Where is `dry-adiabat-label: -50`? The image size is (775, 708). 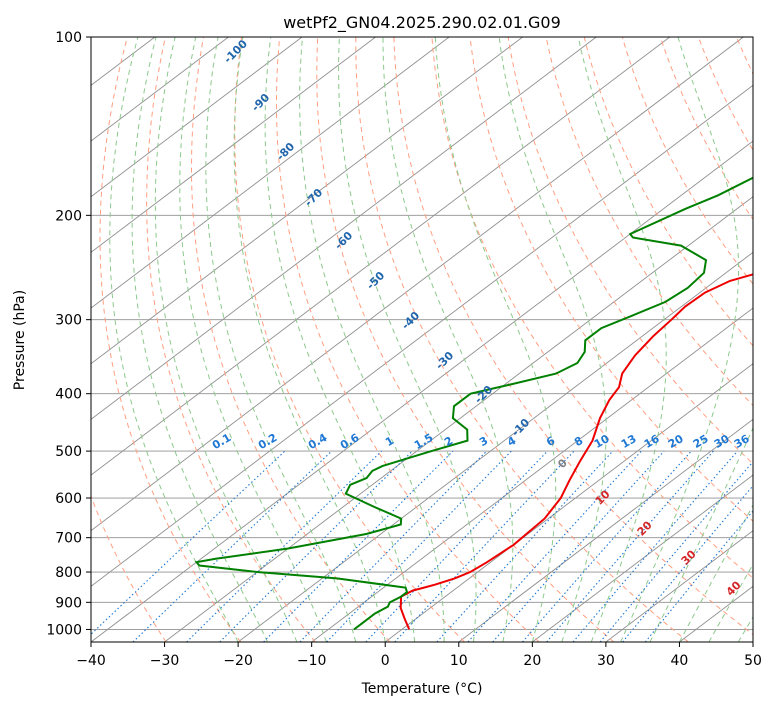 dry-adiabat-label: -50 is located at coordinates (375, 280).